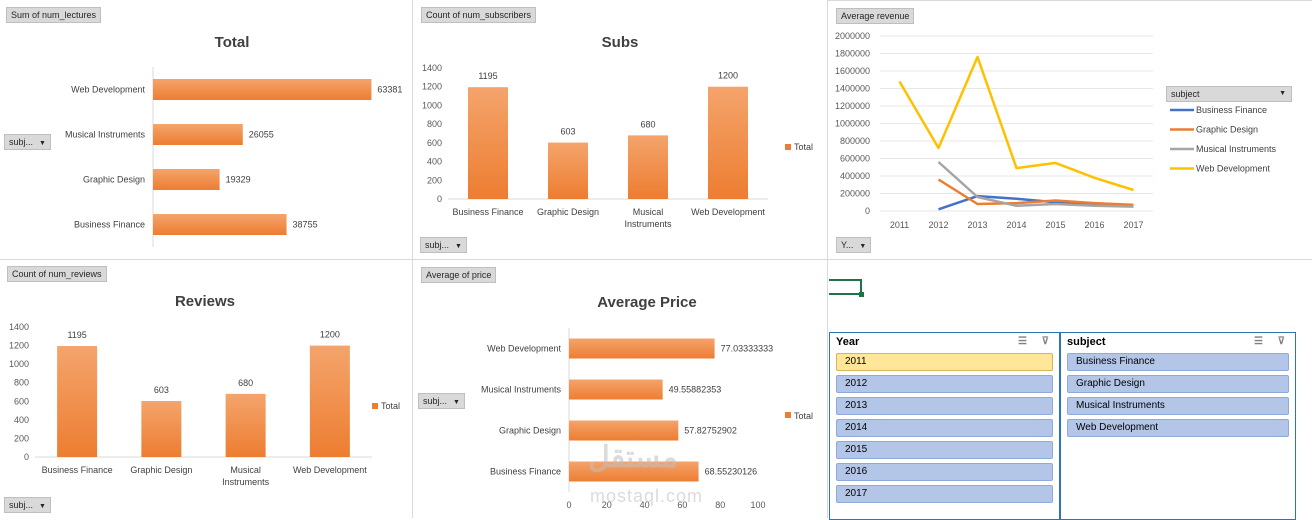 This screenshot has width=1312, height=520. Describe the element at coordinates (944, 384) in the screenshot. I see `year-slicer-item: 2012` at that location.